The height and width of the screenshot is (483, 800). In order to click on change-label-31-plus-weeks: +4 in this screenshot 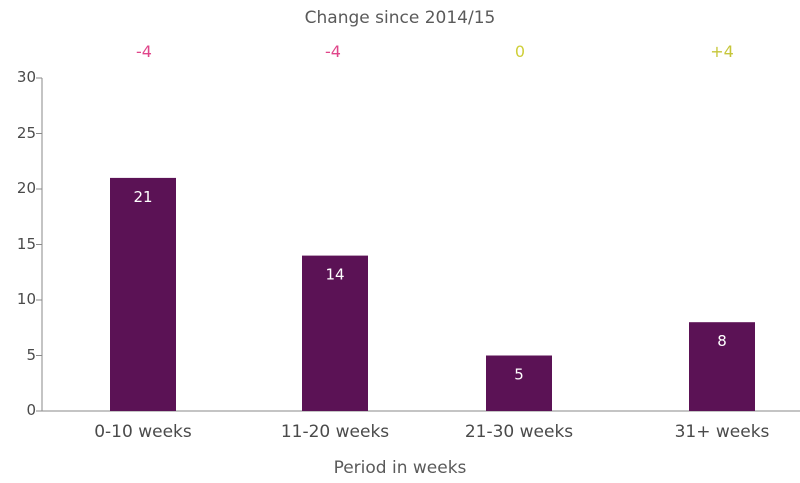, I will do `click(722, 51)`.